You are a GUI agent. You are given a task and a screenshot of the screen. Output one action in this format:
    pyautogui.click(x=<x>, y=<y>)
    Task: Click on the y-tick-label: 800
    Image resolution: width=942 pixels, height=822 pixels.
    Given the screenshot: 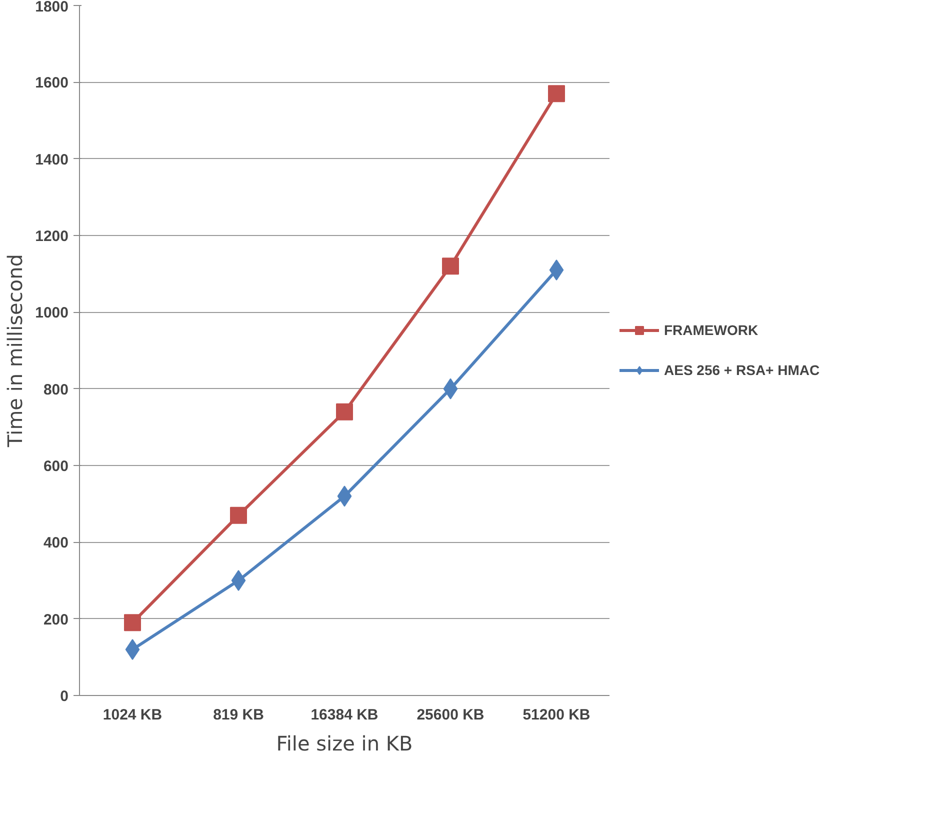 What is the action you would take?
    pyautogui.click(x=56, y=389)
    